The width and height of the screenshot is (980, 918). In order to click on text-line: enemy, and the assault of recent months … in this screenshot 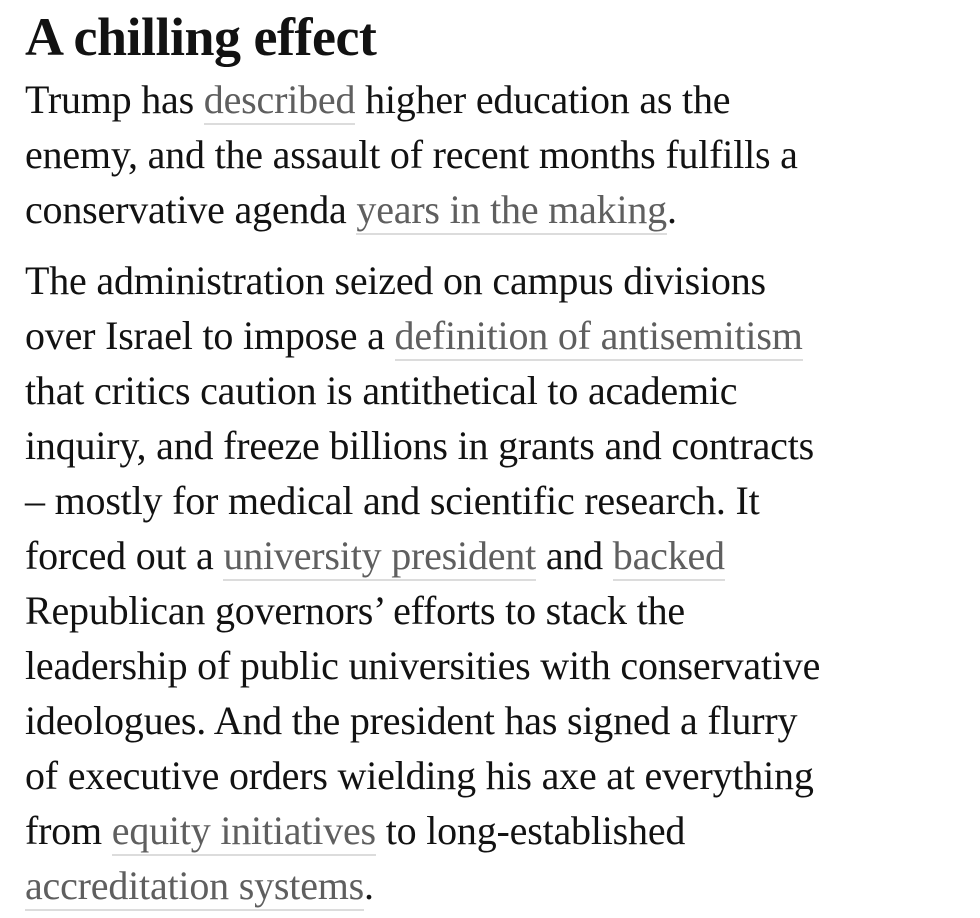, I will do `click(492, 154)`.